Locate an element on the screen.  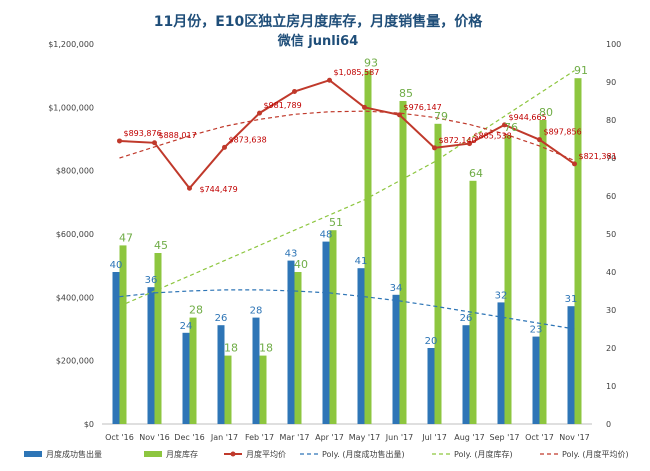
x-tick-label: Oct '16 is located at coordinates (119, 437).